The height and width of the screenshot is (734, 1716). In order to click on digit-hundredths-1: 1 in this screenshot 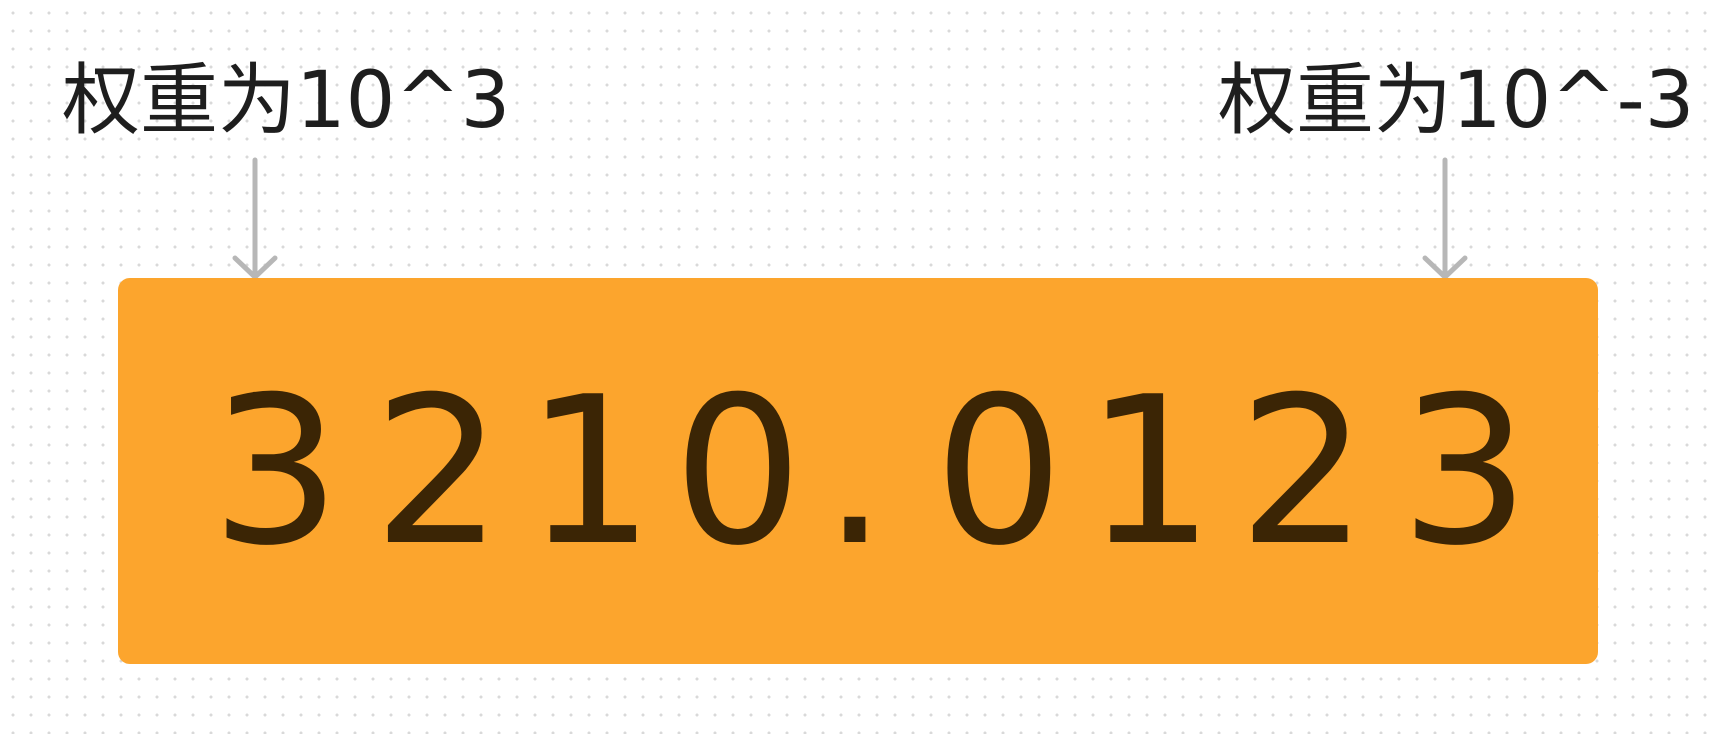, I will do `click(1150, 472)`.